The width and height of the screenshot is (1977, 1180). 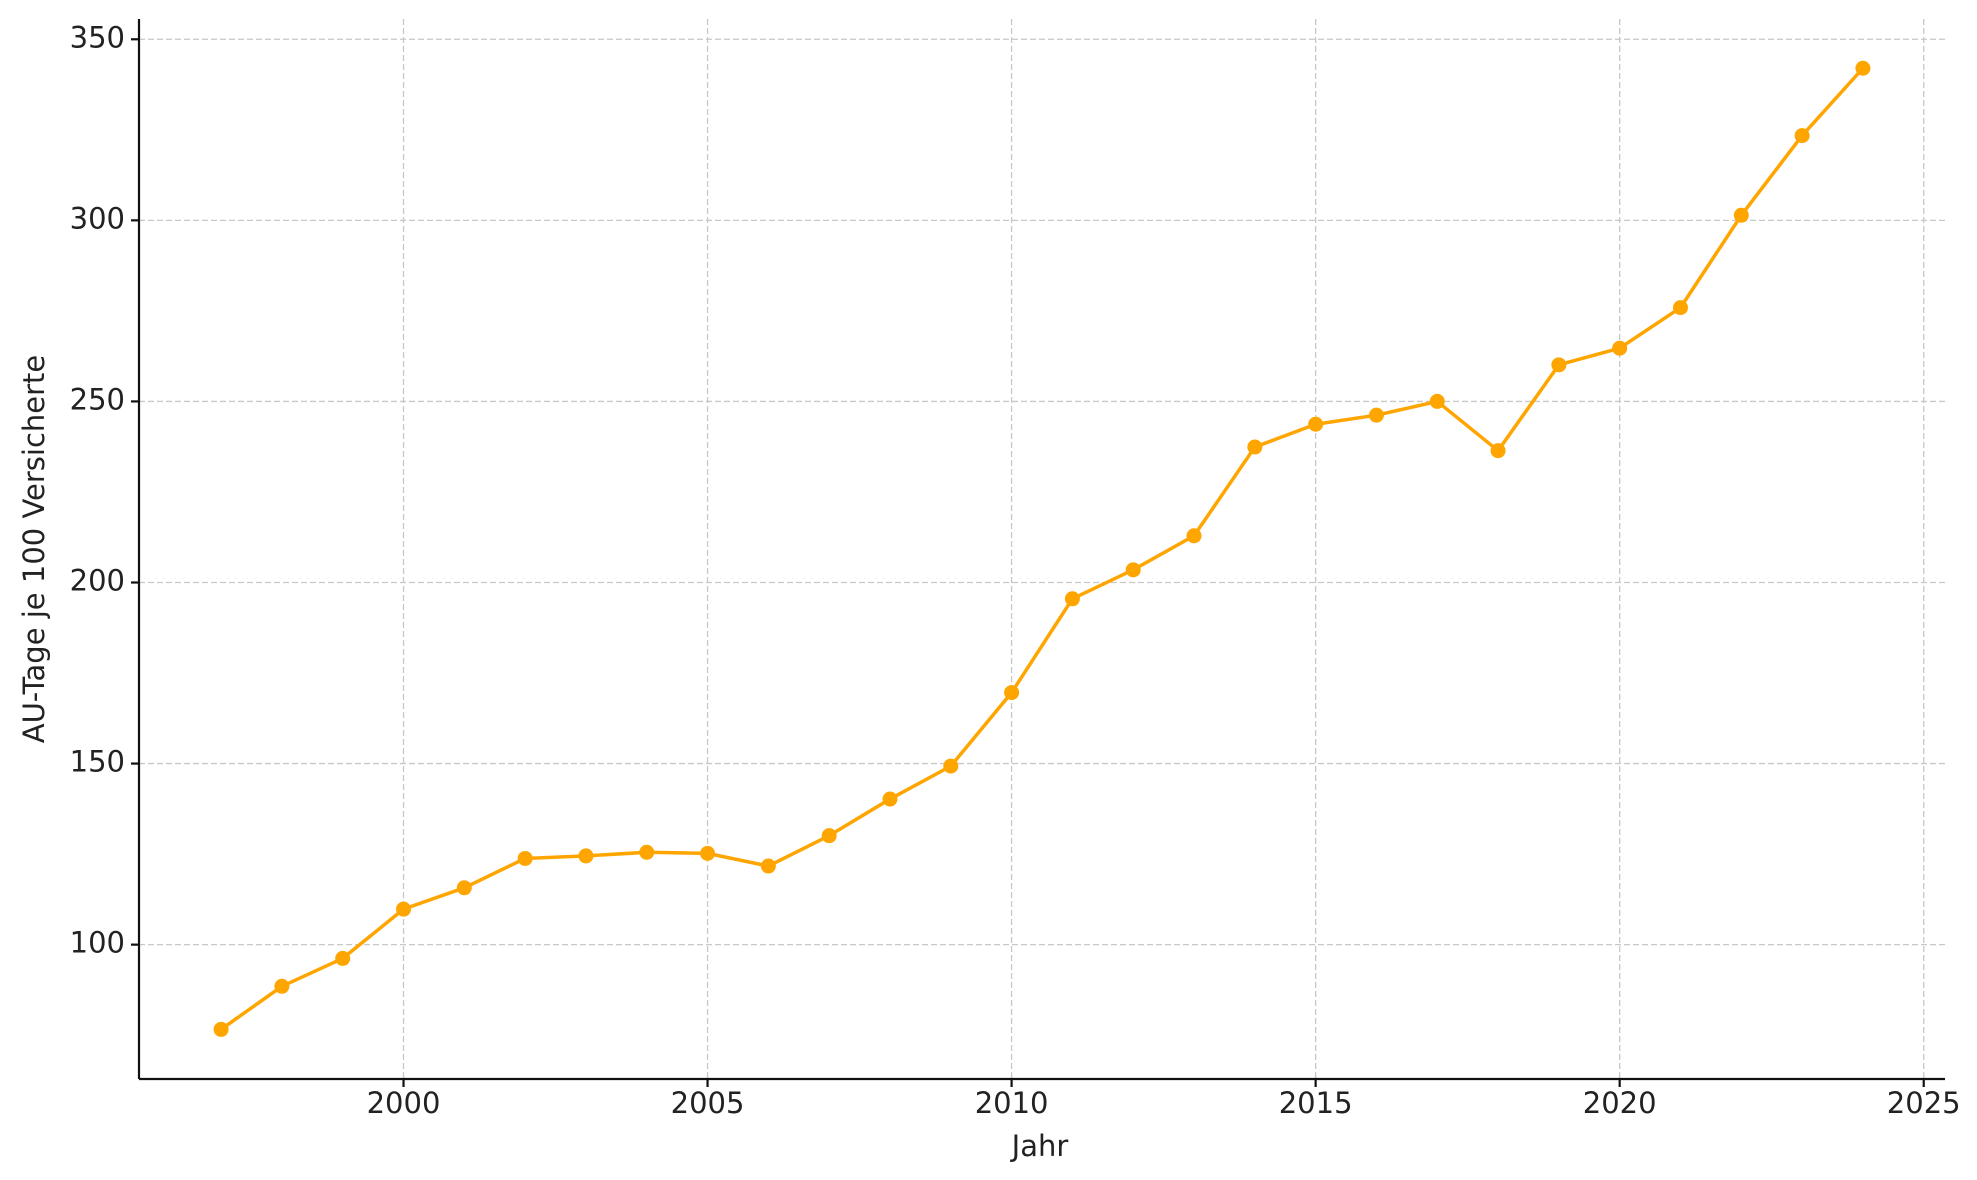 What do you see at coordinates (97, 399) in the screenshot?
I see `y-tick-label: 250` at bounding box center [97, 399].